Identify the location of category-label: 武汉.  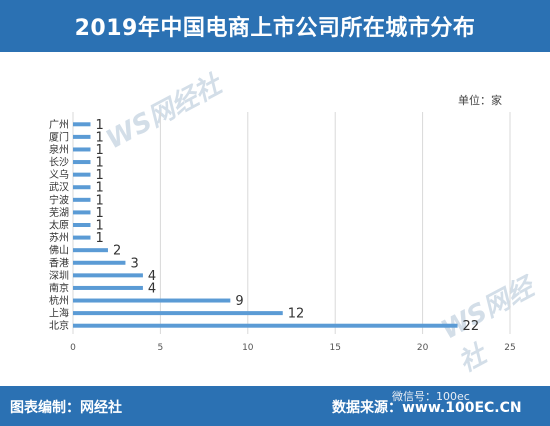
(59, 187).